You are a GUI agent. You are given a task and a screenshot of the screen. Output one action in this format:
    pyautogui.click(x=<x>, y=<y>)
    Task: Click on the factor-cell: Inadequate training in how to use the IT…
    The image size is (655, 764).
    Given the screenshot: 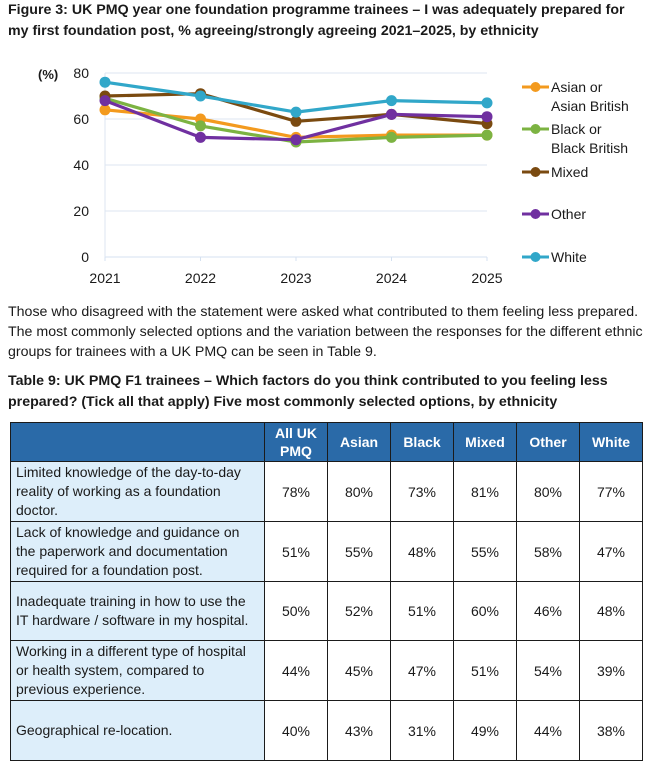 What is the action you would take?
    pyautogui.click(x=137, y=611)
    